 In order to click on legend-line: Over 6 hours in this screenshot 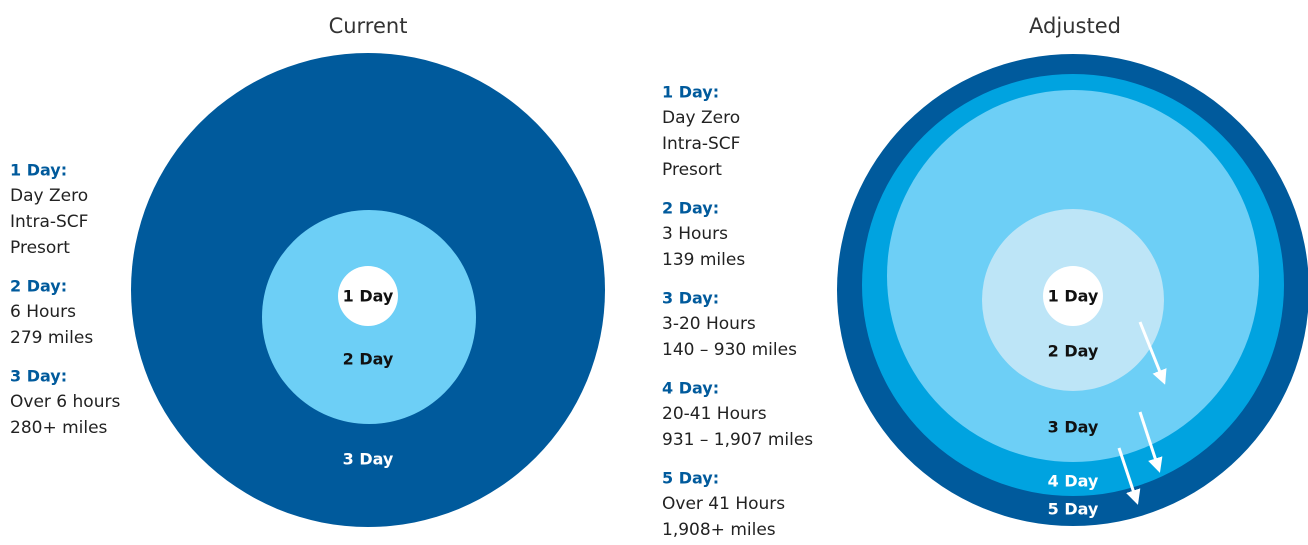, I will do `click(65, 402)`.